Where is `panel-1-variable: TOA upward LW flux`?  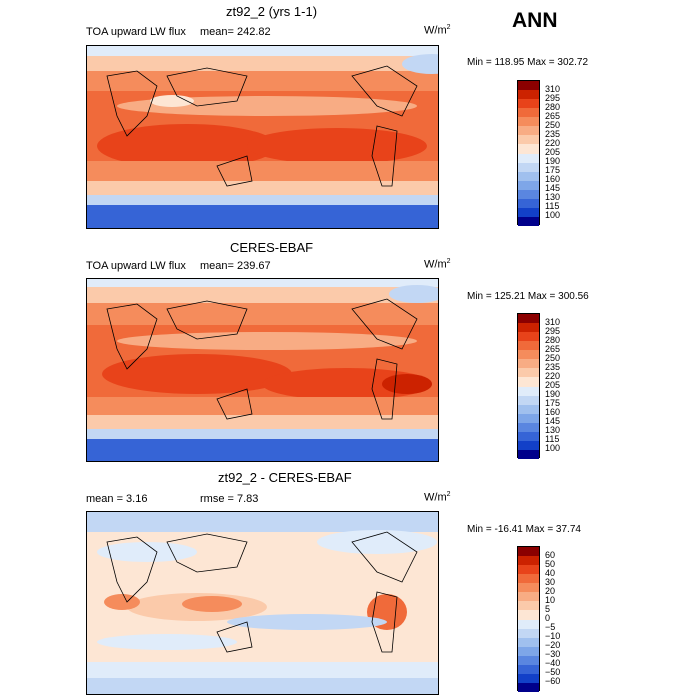
panel-1-variable: TOA upward LW flux is located at coordinates (136, 32).